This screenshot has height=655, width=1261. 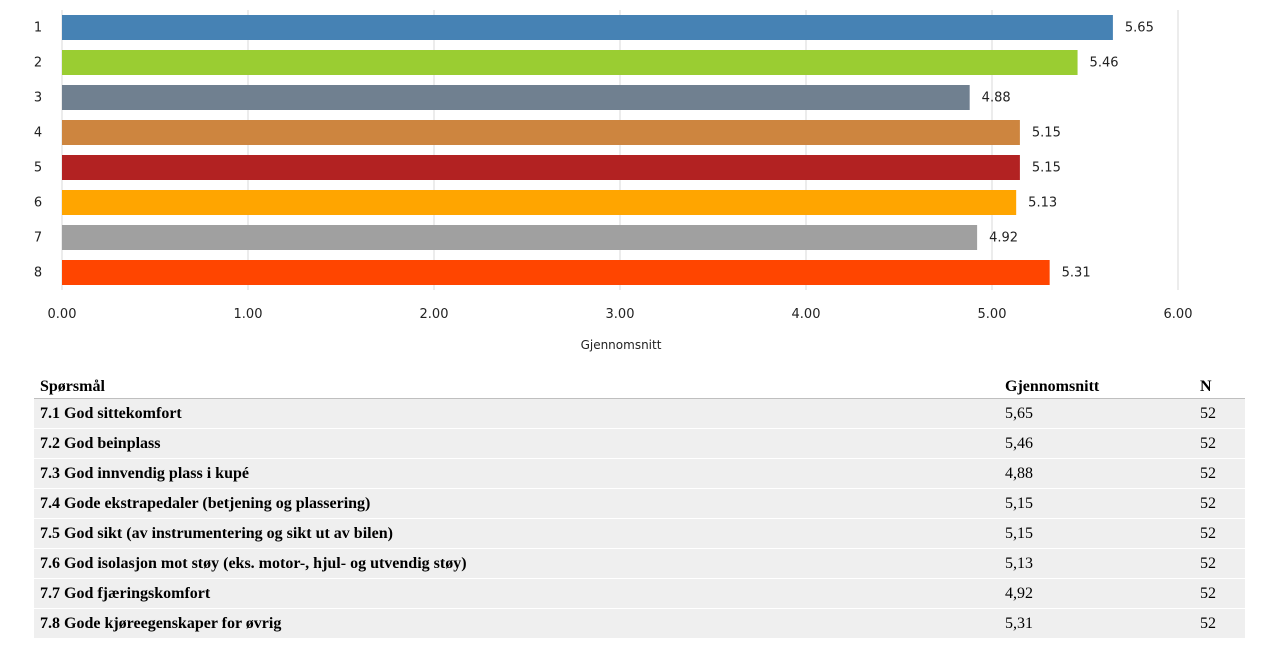 What do you see at coordinates (38, 133) in the screenshot?
I see `category-label: 4` at bounding box center [38, 133].